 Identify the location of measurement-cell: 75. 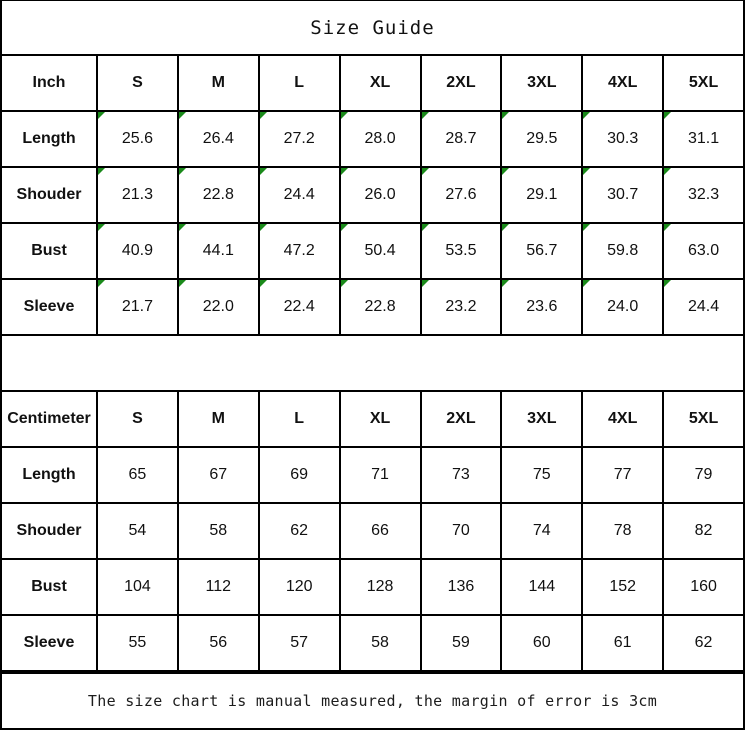
(543, 475).